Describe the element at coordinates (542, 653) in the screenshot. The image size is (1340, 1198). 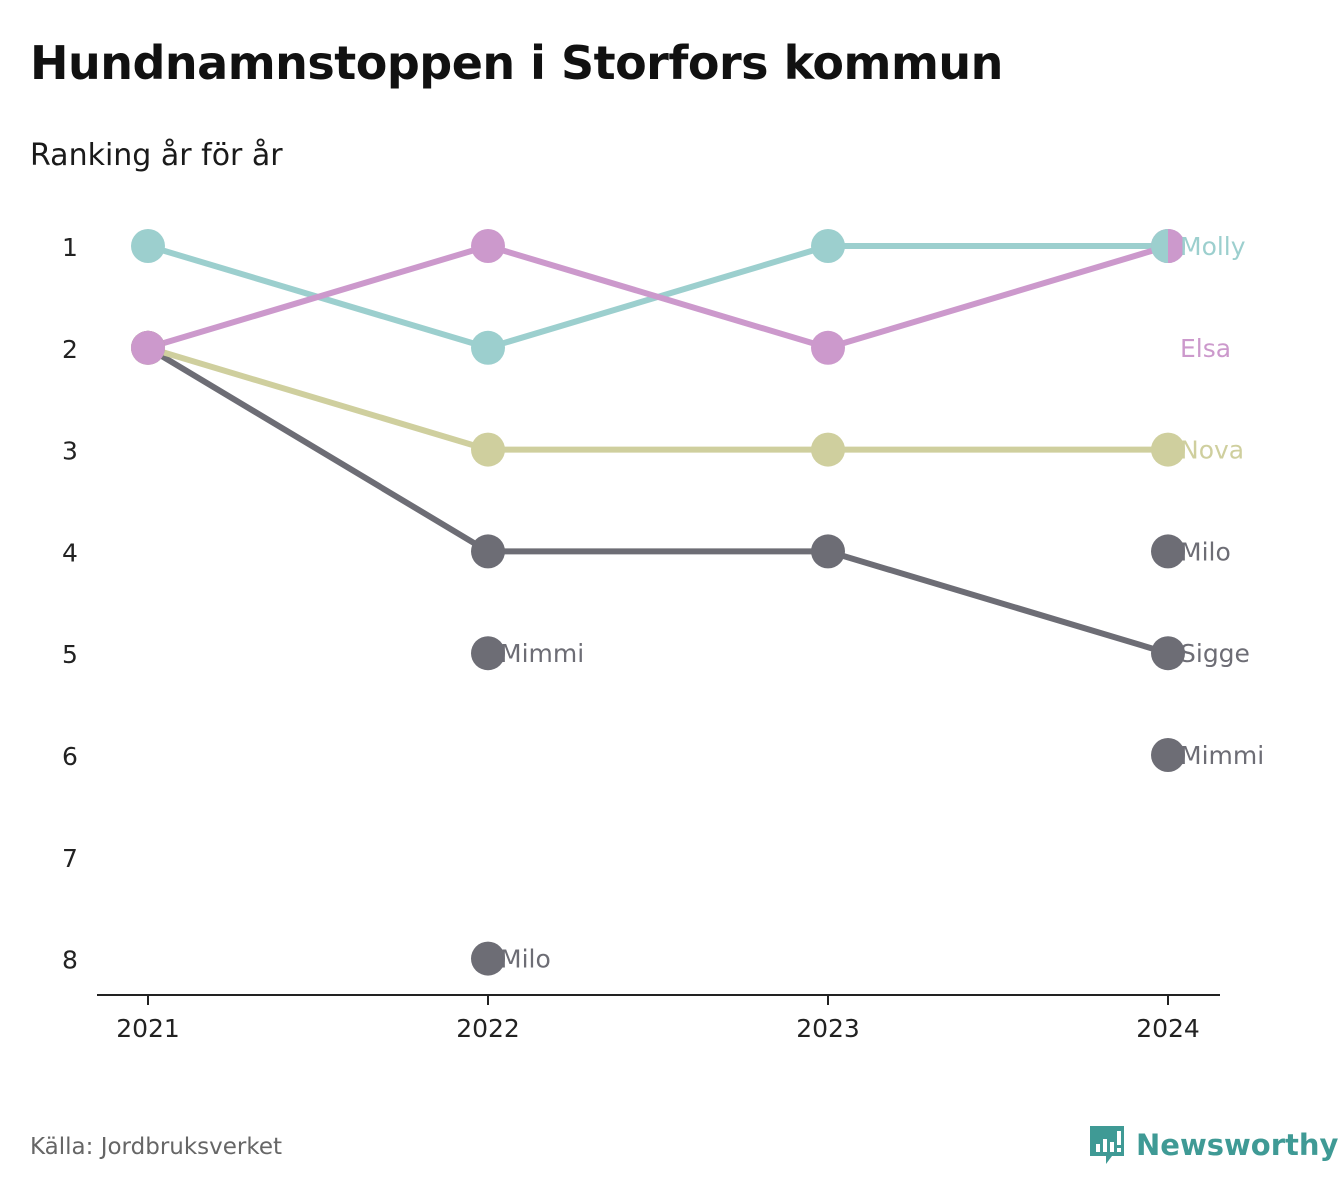
I see `point-label: Mimmi` at that location.